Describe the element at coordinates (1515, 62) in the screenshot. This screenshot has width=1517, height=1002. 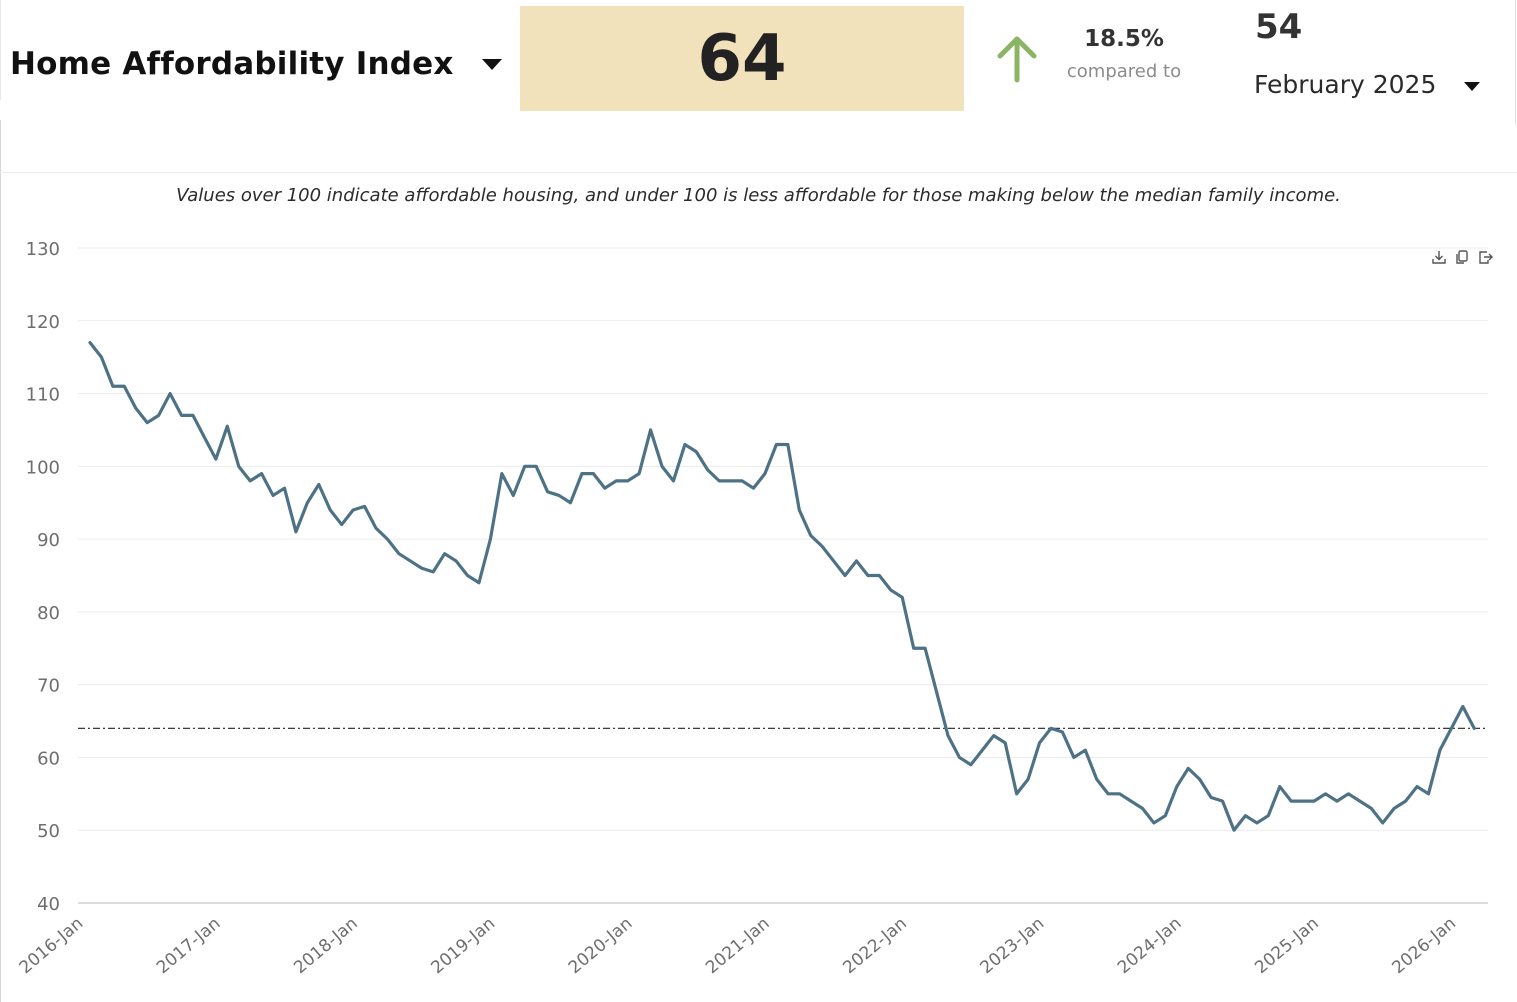
I see `frame-border-right` at that location.